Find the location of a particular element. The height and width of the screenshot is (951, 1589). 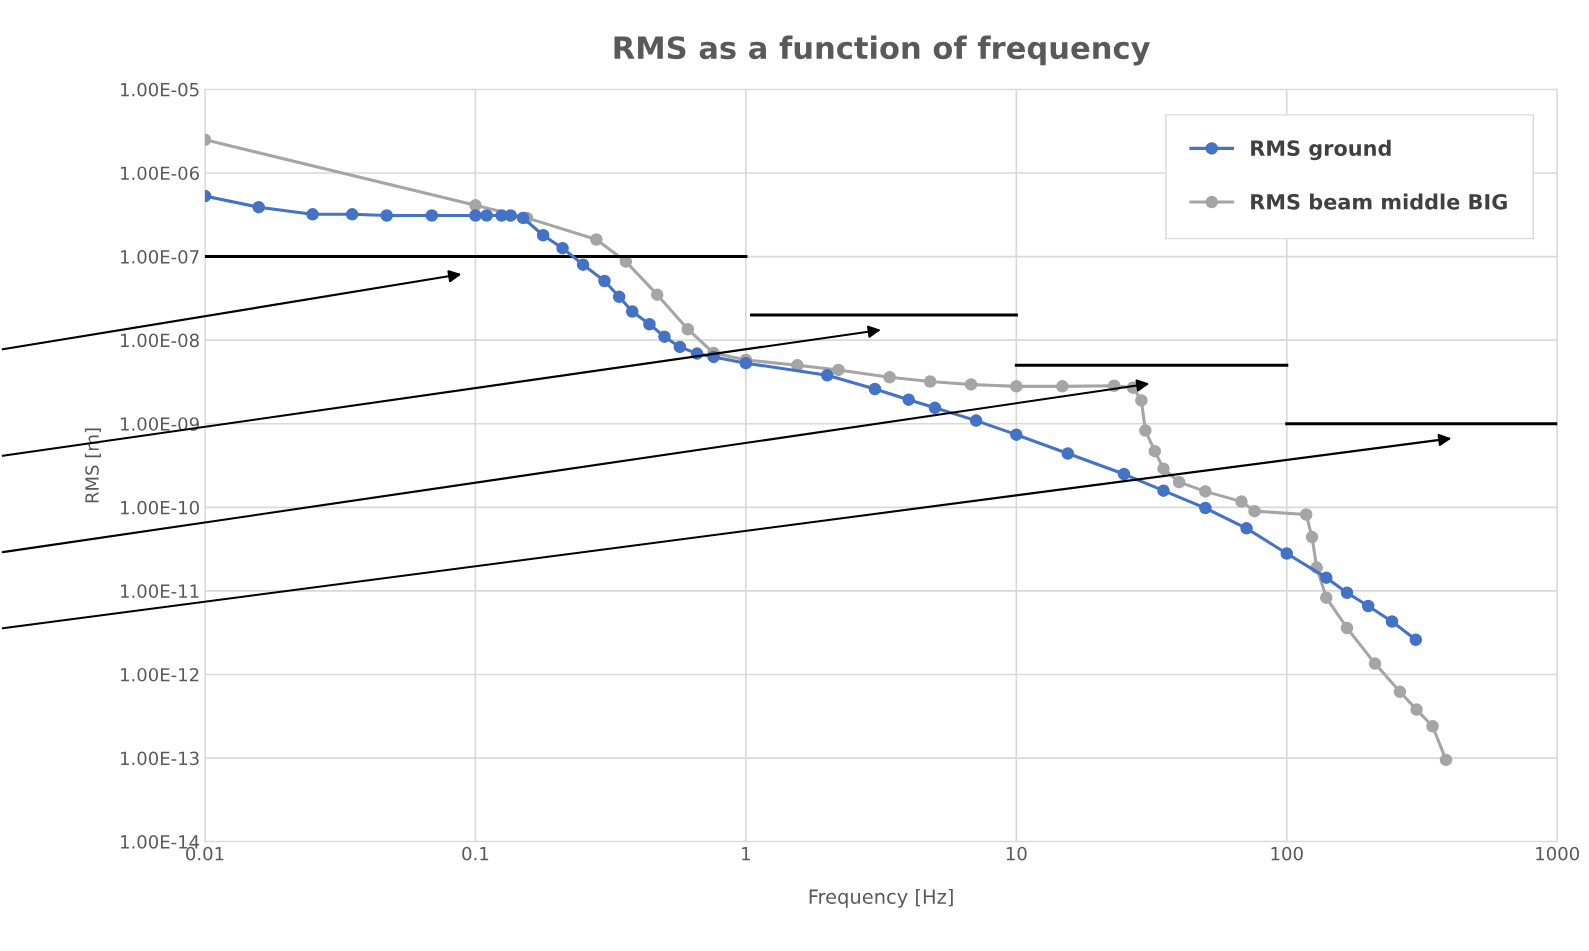

legend-label: RMS ground is located at coordinates (1321, 150).